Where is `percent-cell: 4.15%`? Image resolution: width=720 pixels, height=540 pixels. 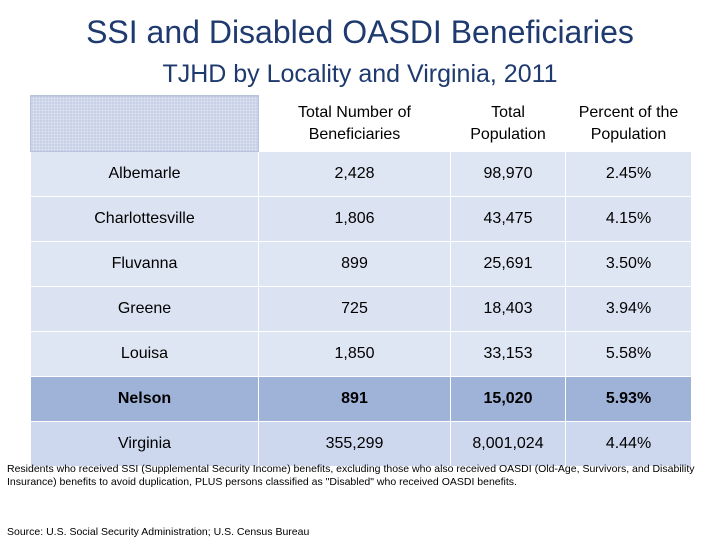
percent-cell: 4.15% is located at coordinates (628, 219).